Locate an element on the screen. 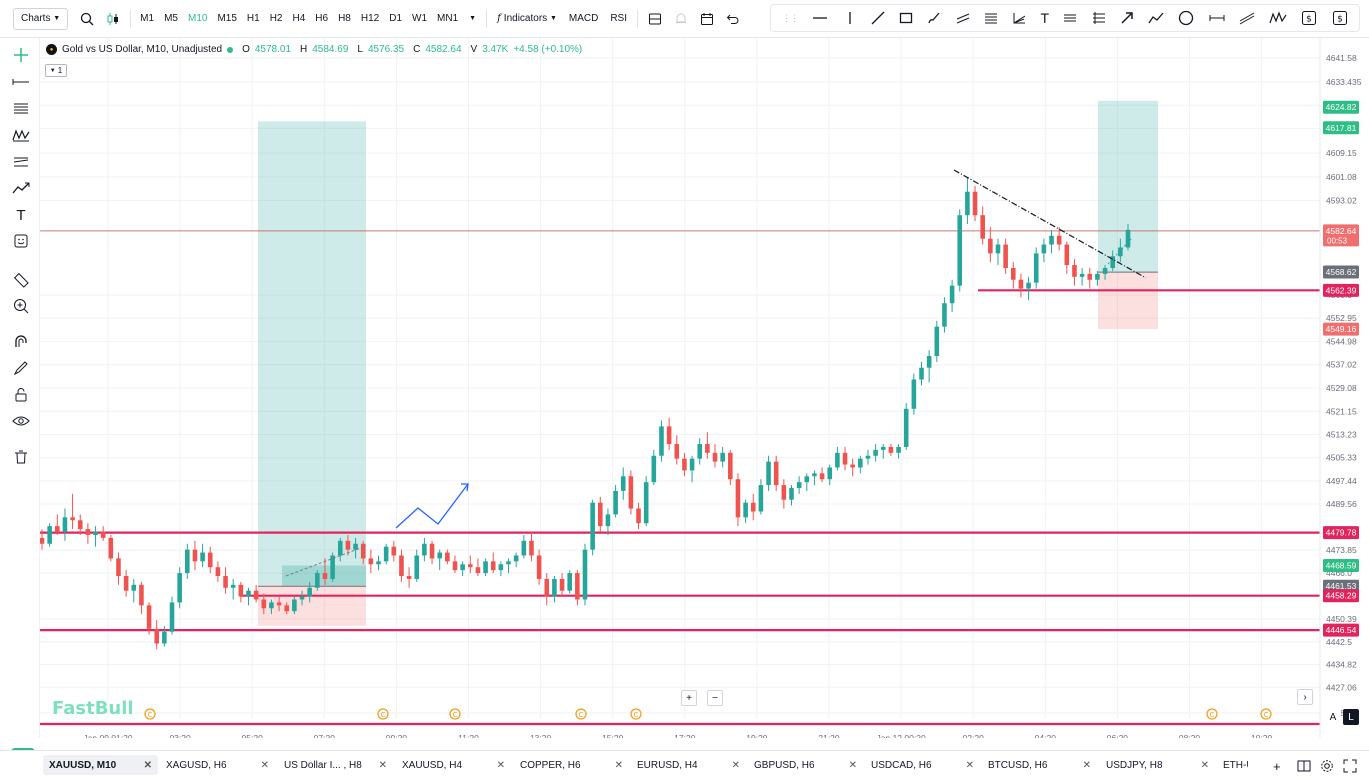 The image size is (1369, 780). tab-1: XAUUSD, M10 ✕ is located at coordinates (100, 765).